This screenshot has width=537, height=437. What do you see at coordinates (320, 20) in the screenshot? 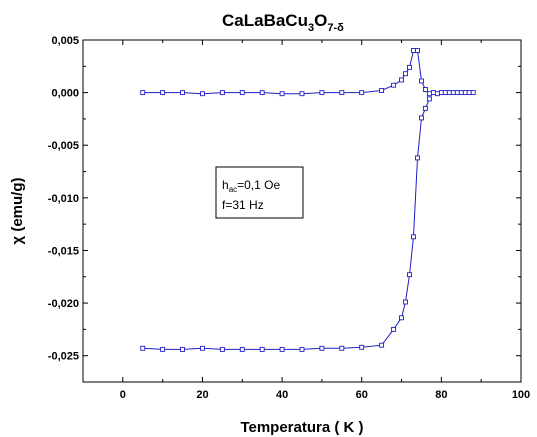
I see `title-mid: O` at bounding box center [320, 20].